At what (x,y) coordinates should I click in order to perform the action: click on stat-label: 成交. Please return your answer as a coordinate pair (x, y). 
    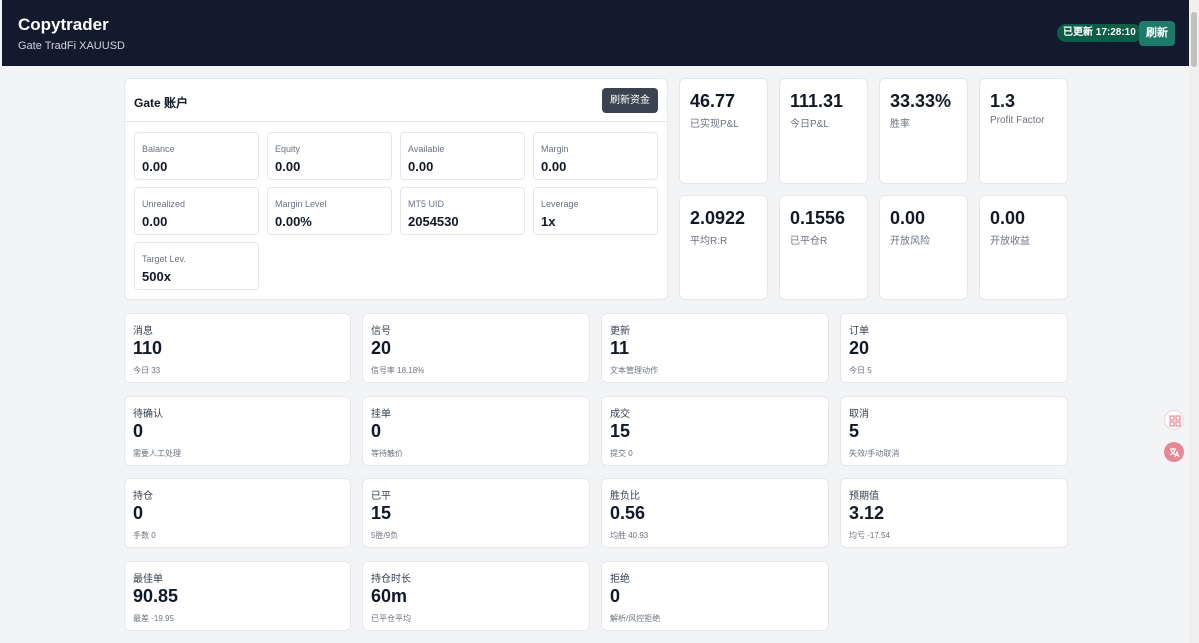
    Looking at the image, I should click on (620, 414).